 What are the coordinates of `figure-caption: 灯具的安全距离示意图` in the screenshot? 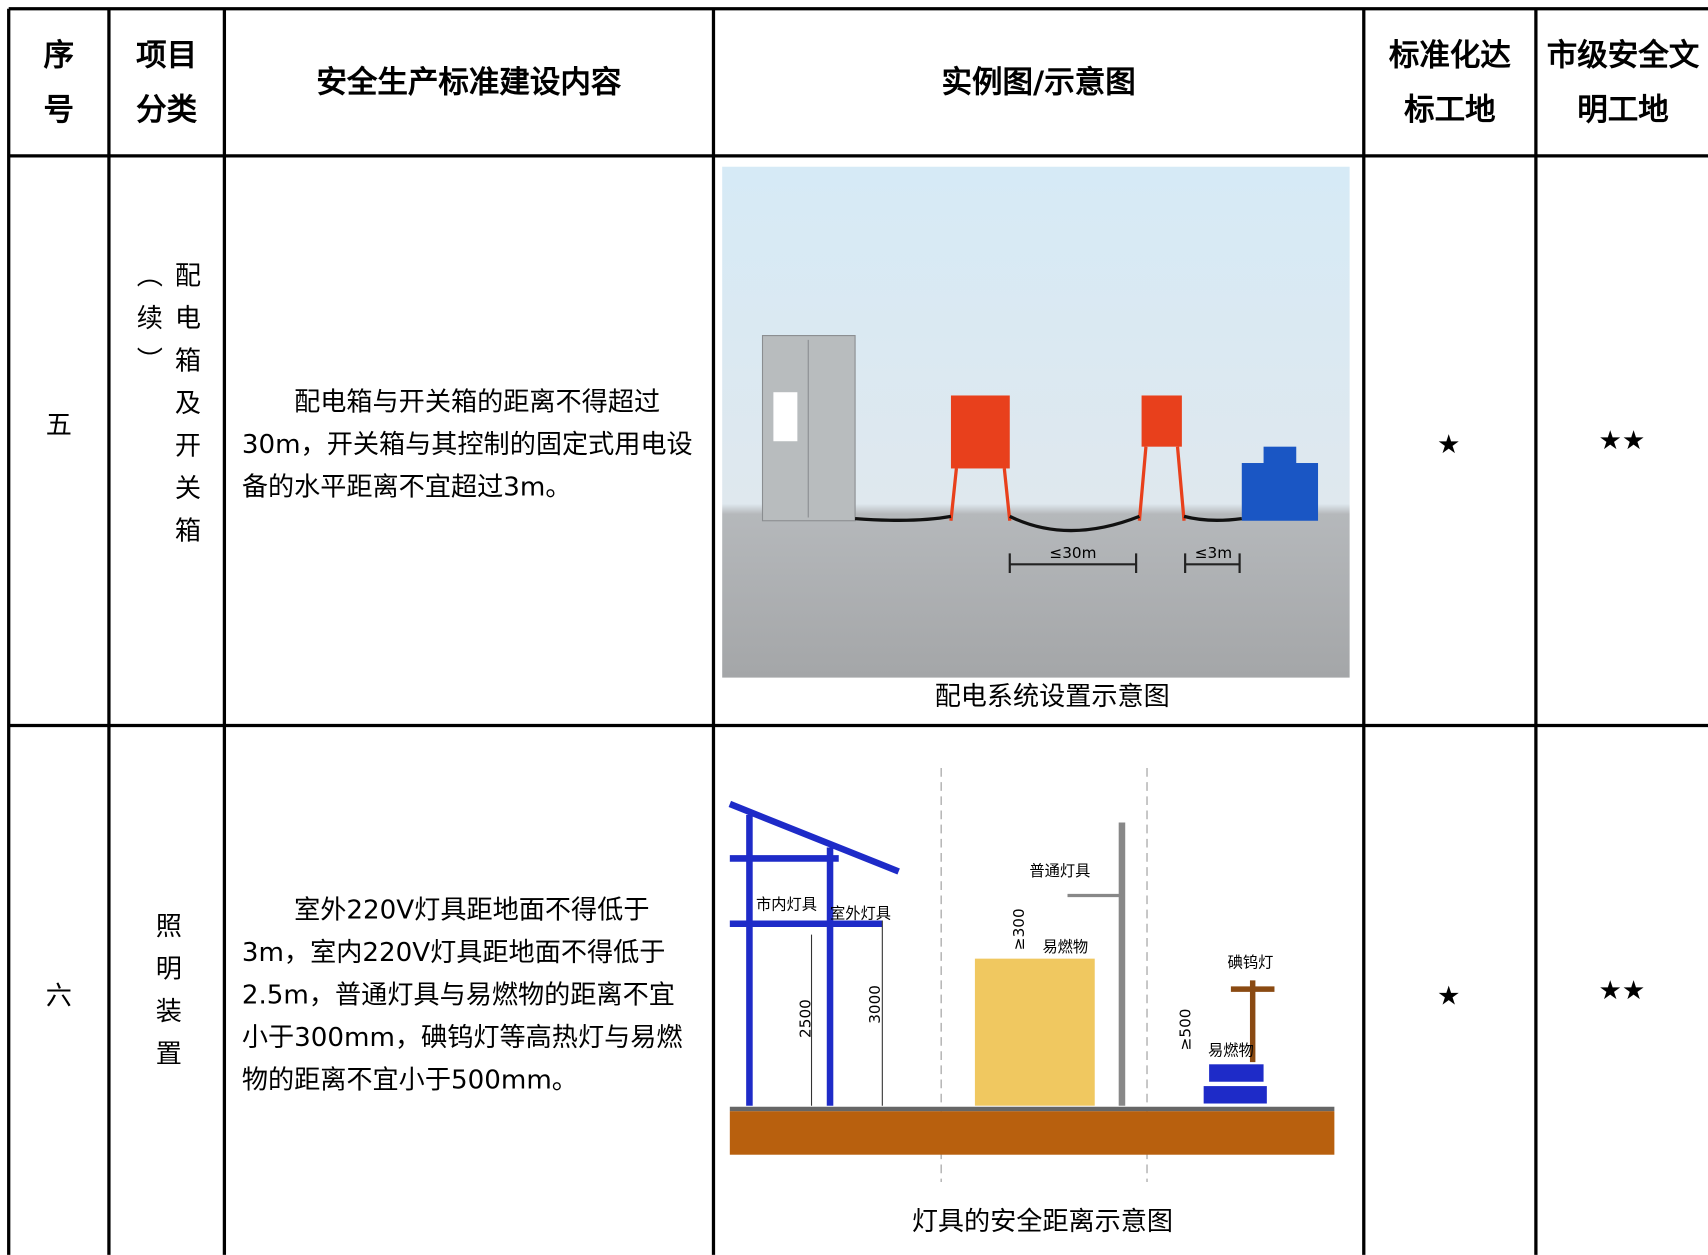 It's located at (1042, 1222).